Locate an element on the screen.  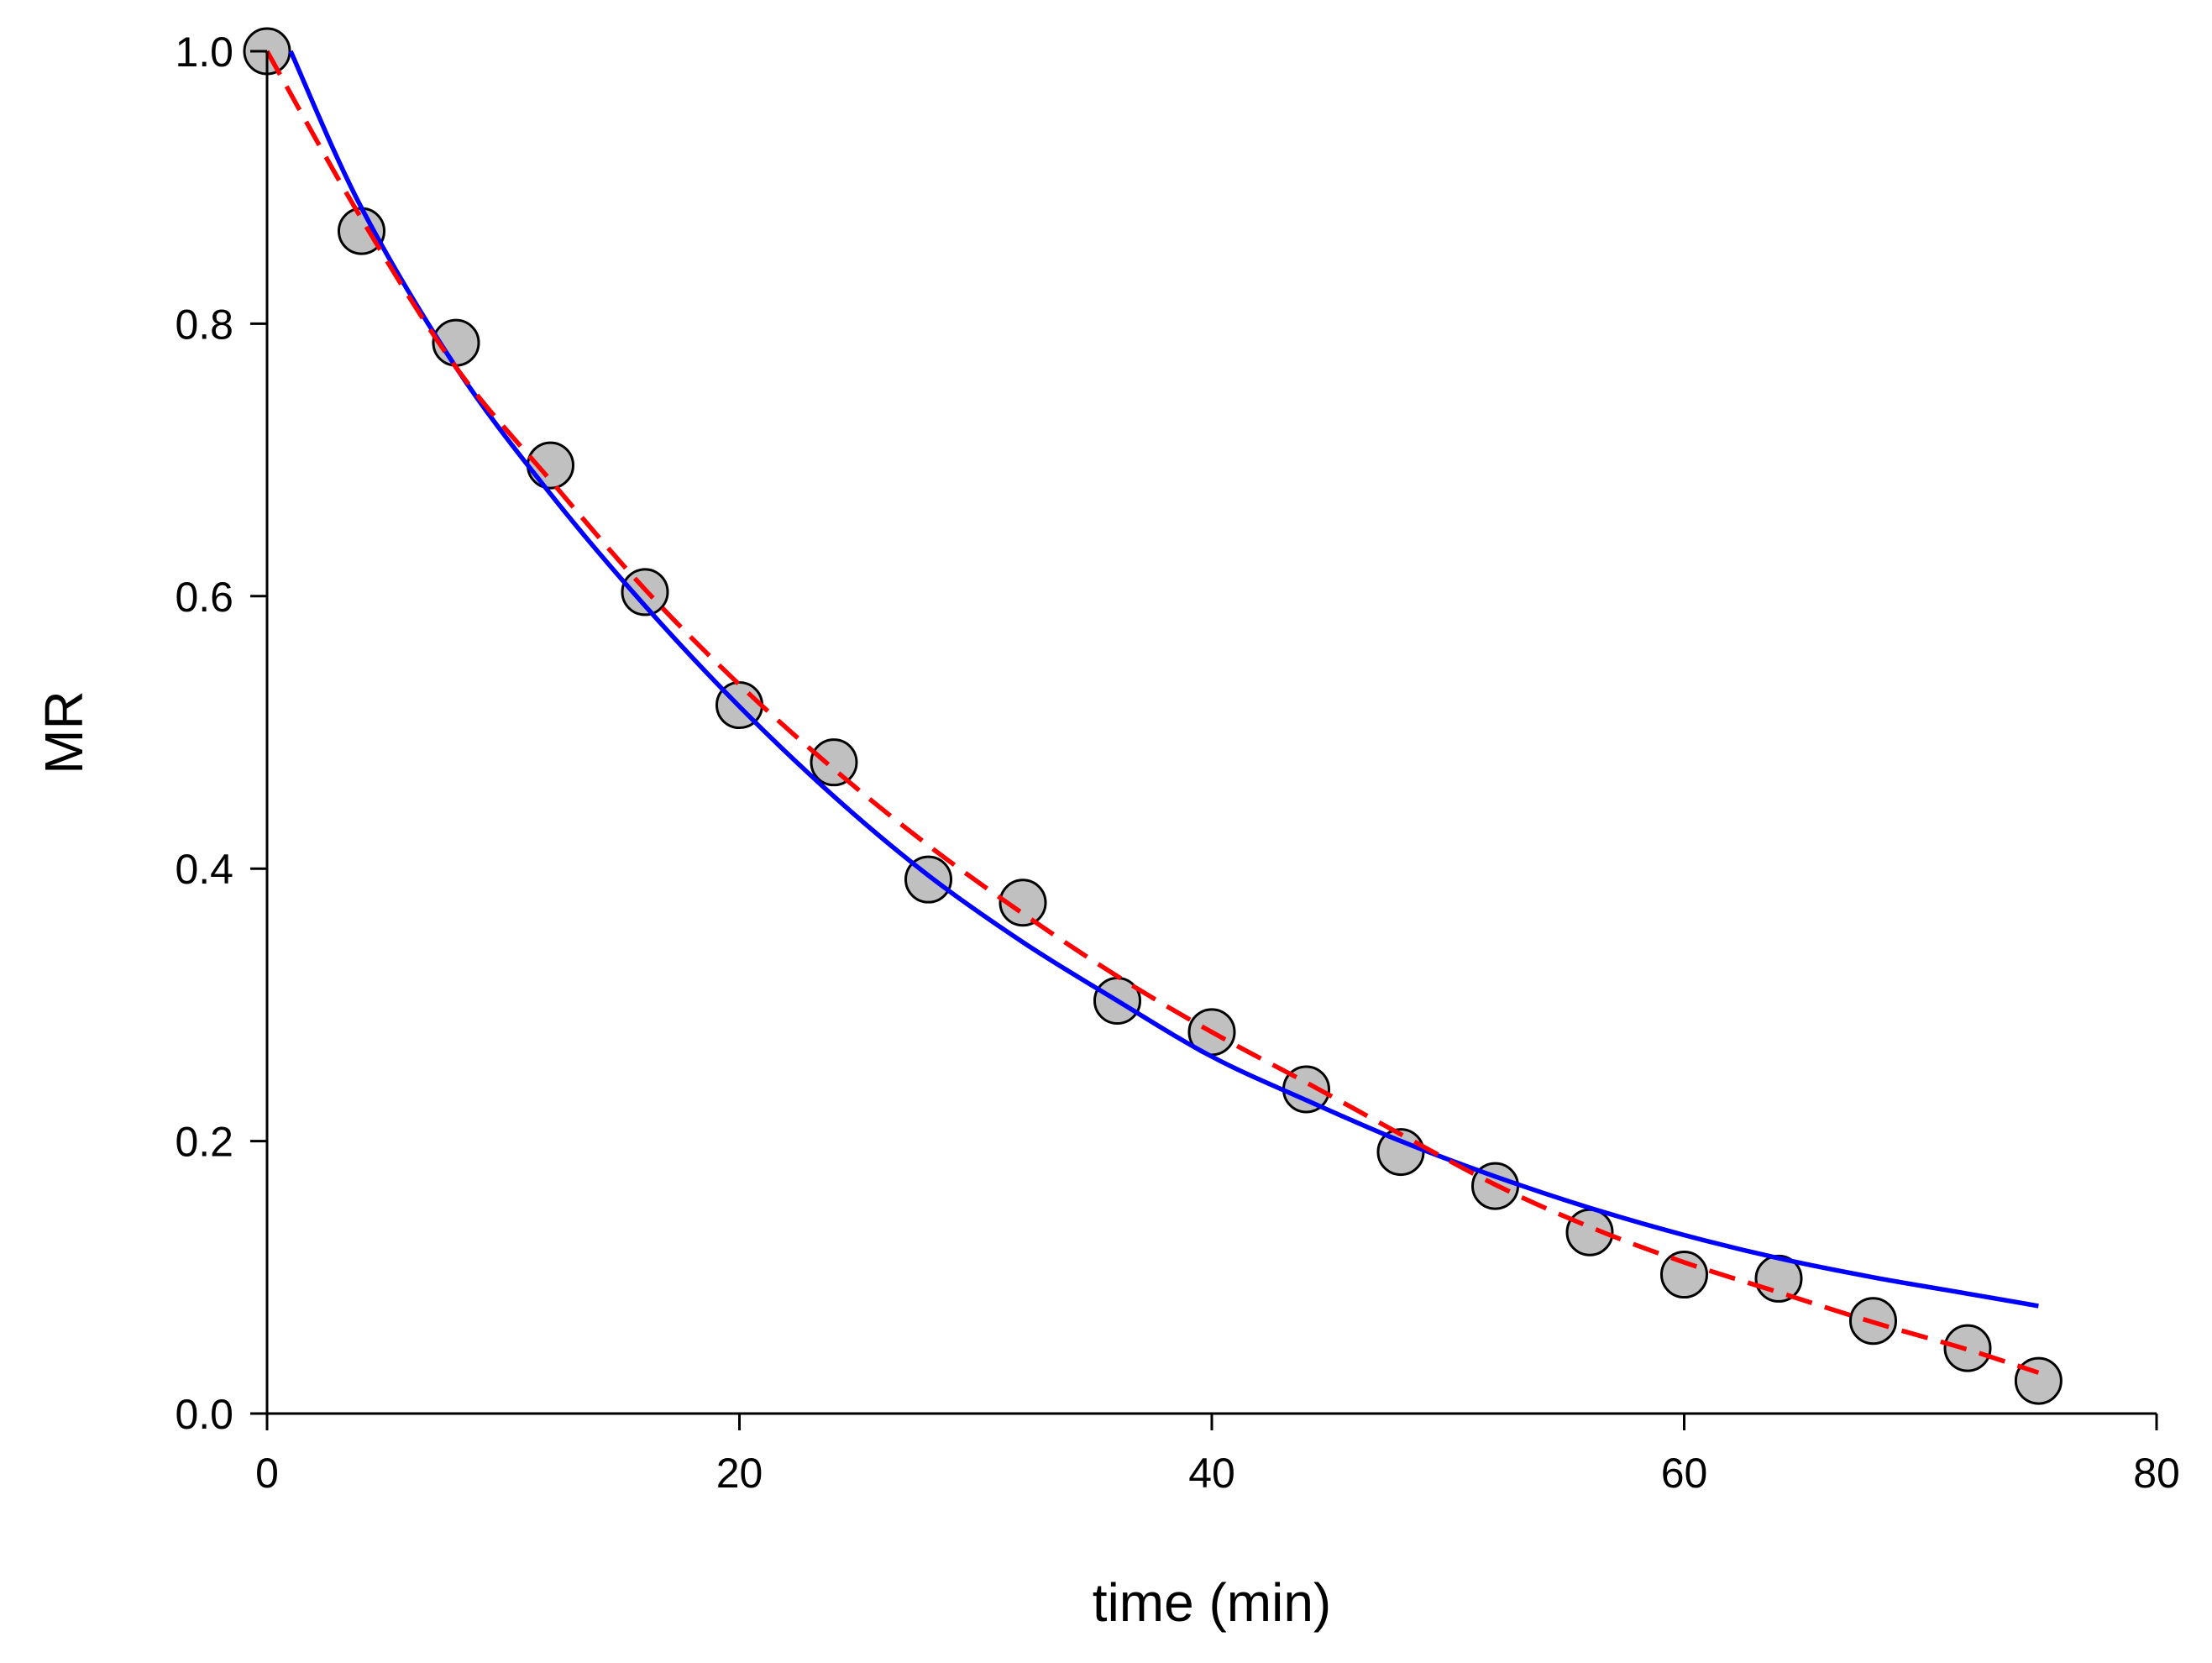
x-axis: 0 20 40 60 80 is located at coordinates (1217, 1455).